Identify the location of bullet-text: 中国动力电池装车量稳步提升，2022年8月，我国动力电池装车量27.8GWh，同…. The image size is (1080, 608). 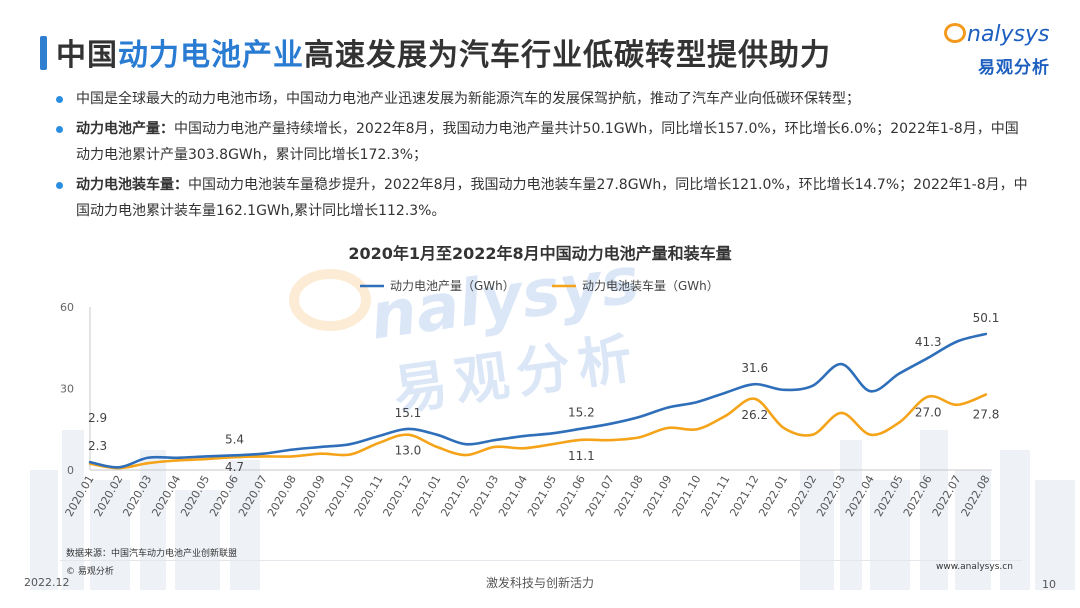
(552, 198).